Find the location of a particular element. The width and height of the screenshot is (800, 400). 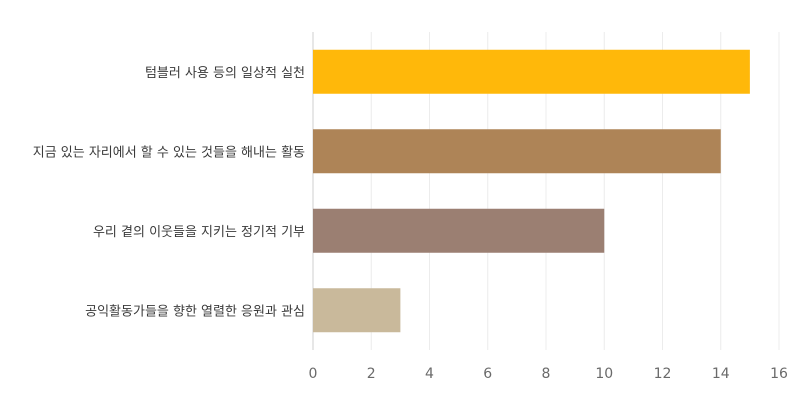

category-label: 텀블러 사용 등의 일상적 실천 is located at coordinates (225, 73).